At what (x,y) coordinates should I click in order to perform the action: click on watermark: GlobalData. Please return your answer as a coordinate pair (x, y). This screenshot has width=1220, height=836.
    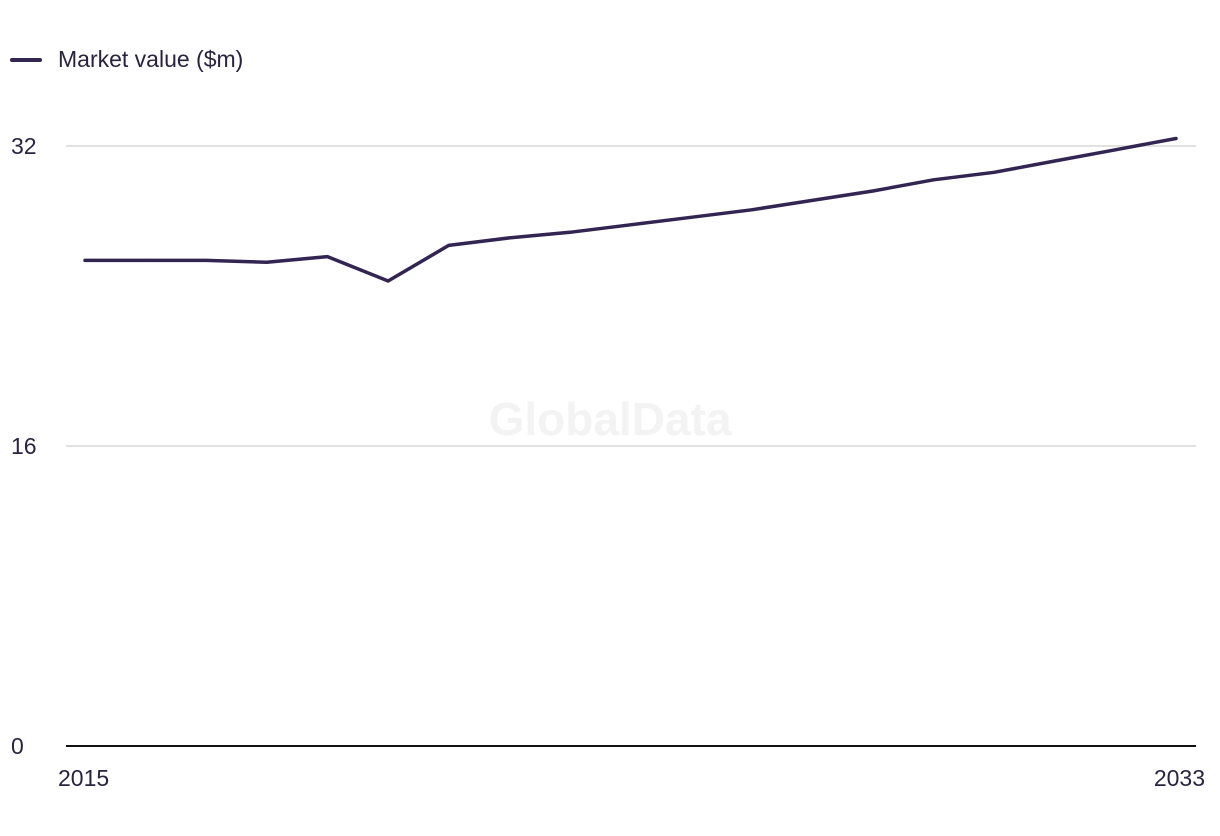
    Looking at the image, I should click on (610, 419).